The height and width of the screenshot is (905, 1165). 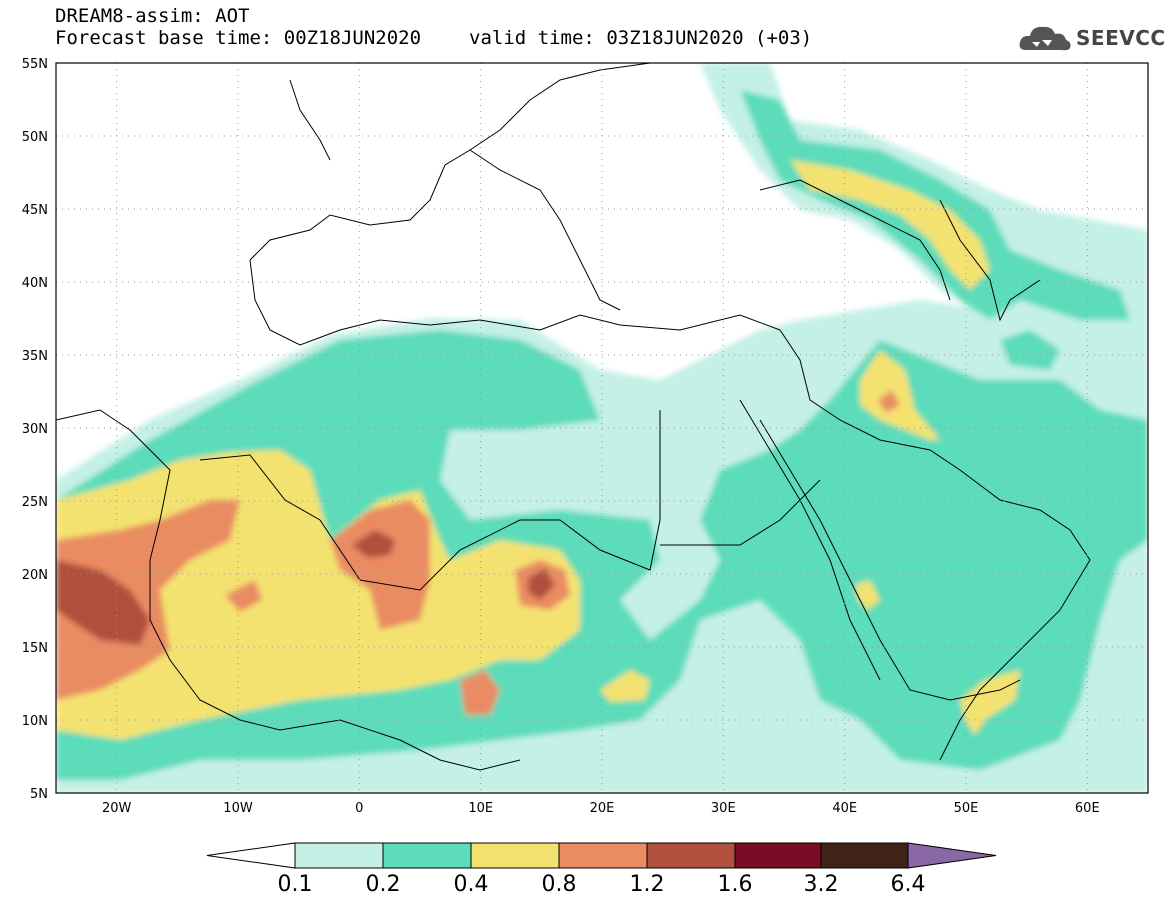 What do you see at coordinates (966, 808) in the screenshot?
I see `lon-tick: 50E` at bounding box center [966, 808].